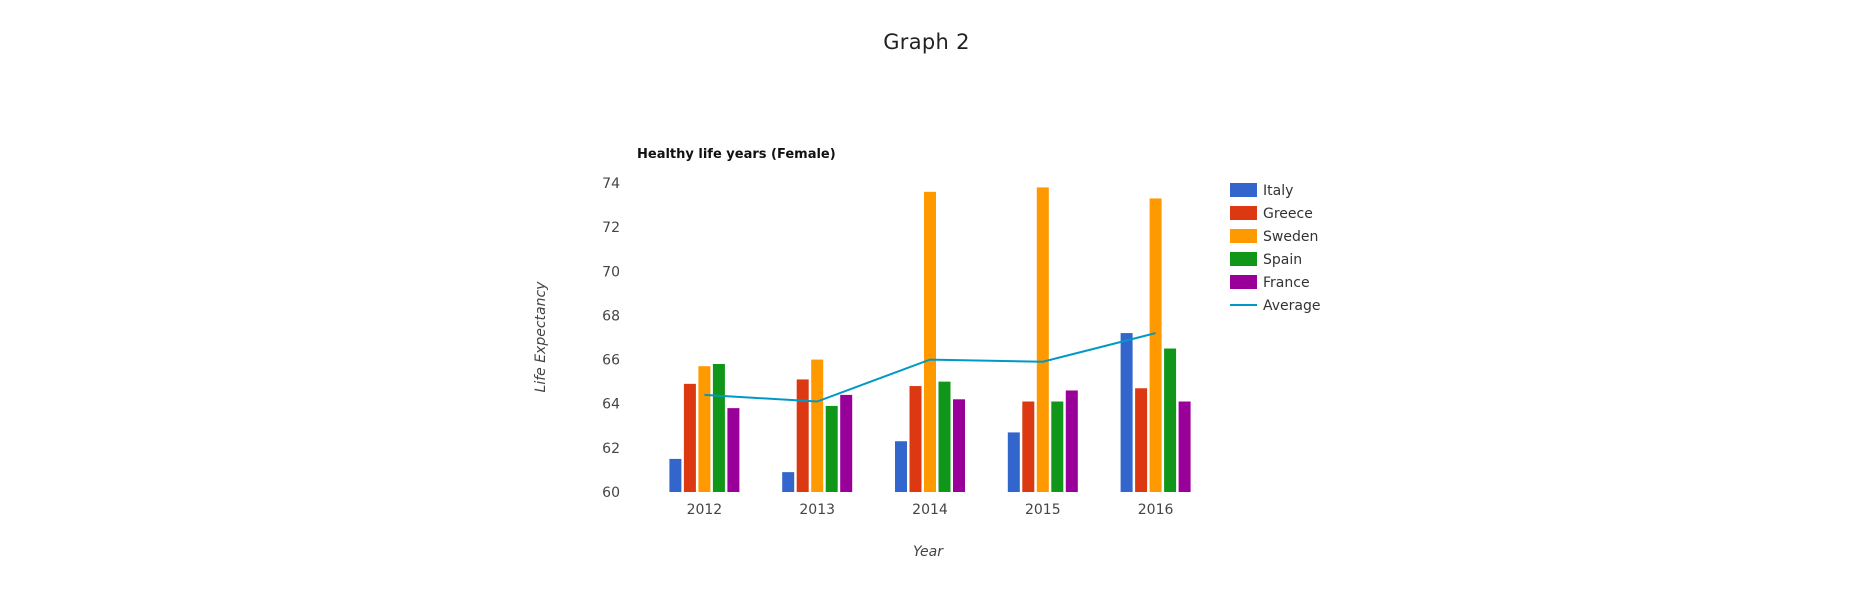 The width and height of the screenshot is (1853, 610). I want to click on bar-series-group, so click(930, 340).